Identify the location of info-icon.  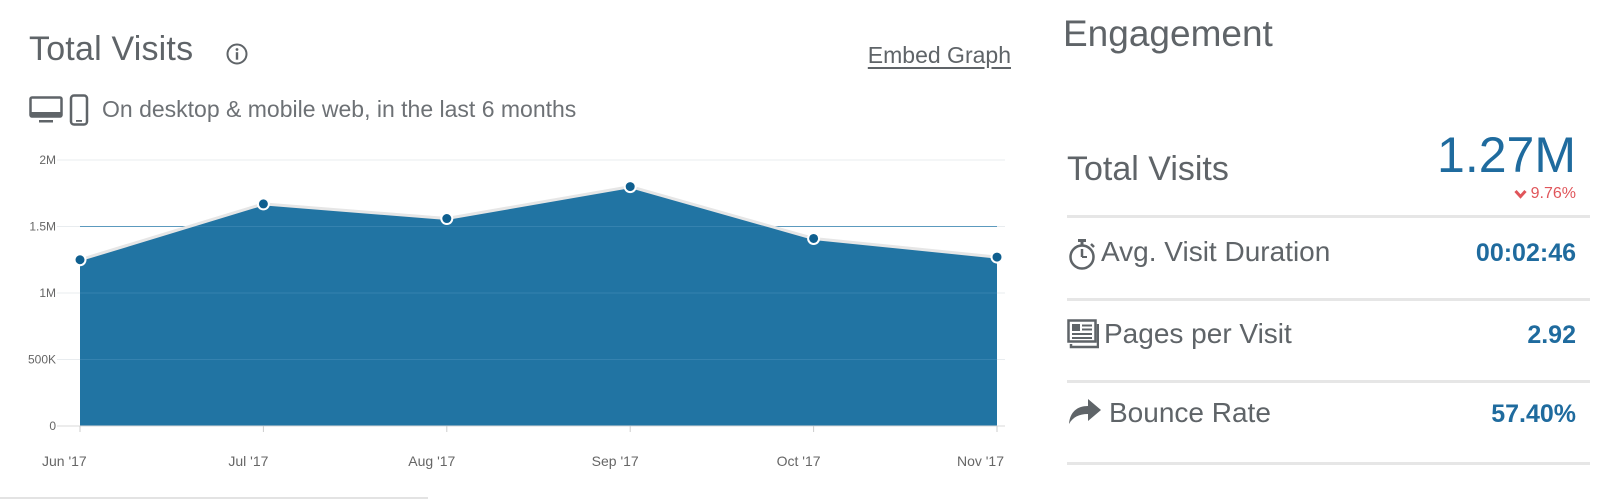
(237, 54).